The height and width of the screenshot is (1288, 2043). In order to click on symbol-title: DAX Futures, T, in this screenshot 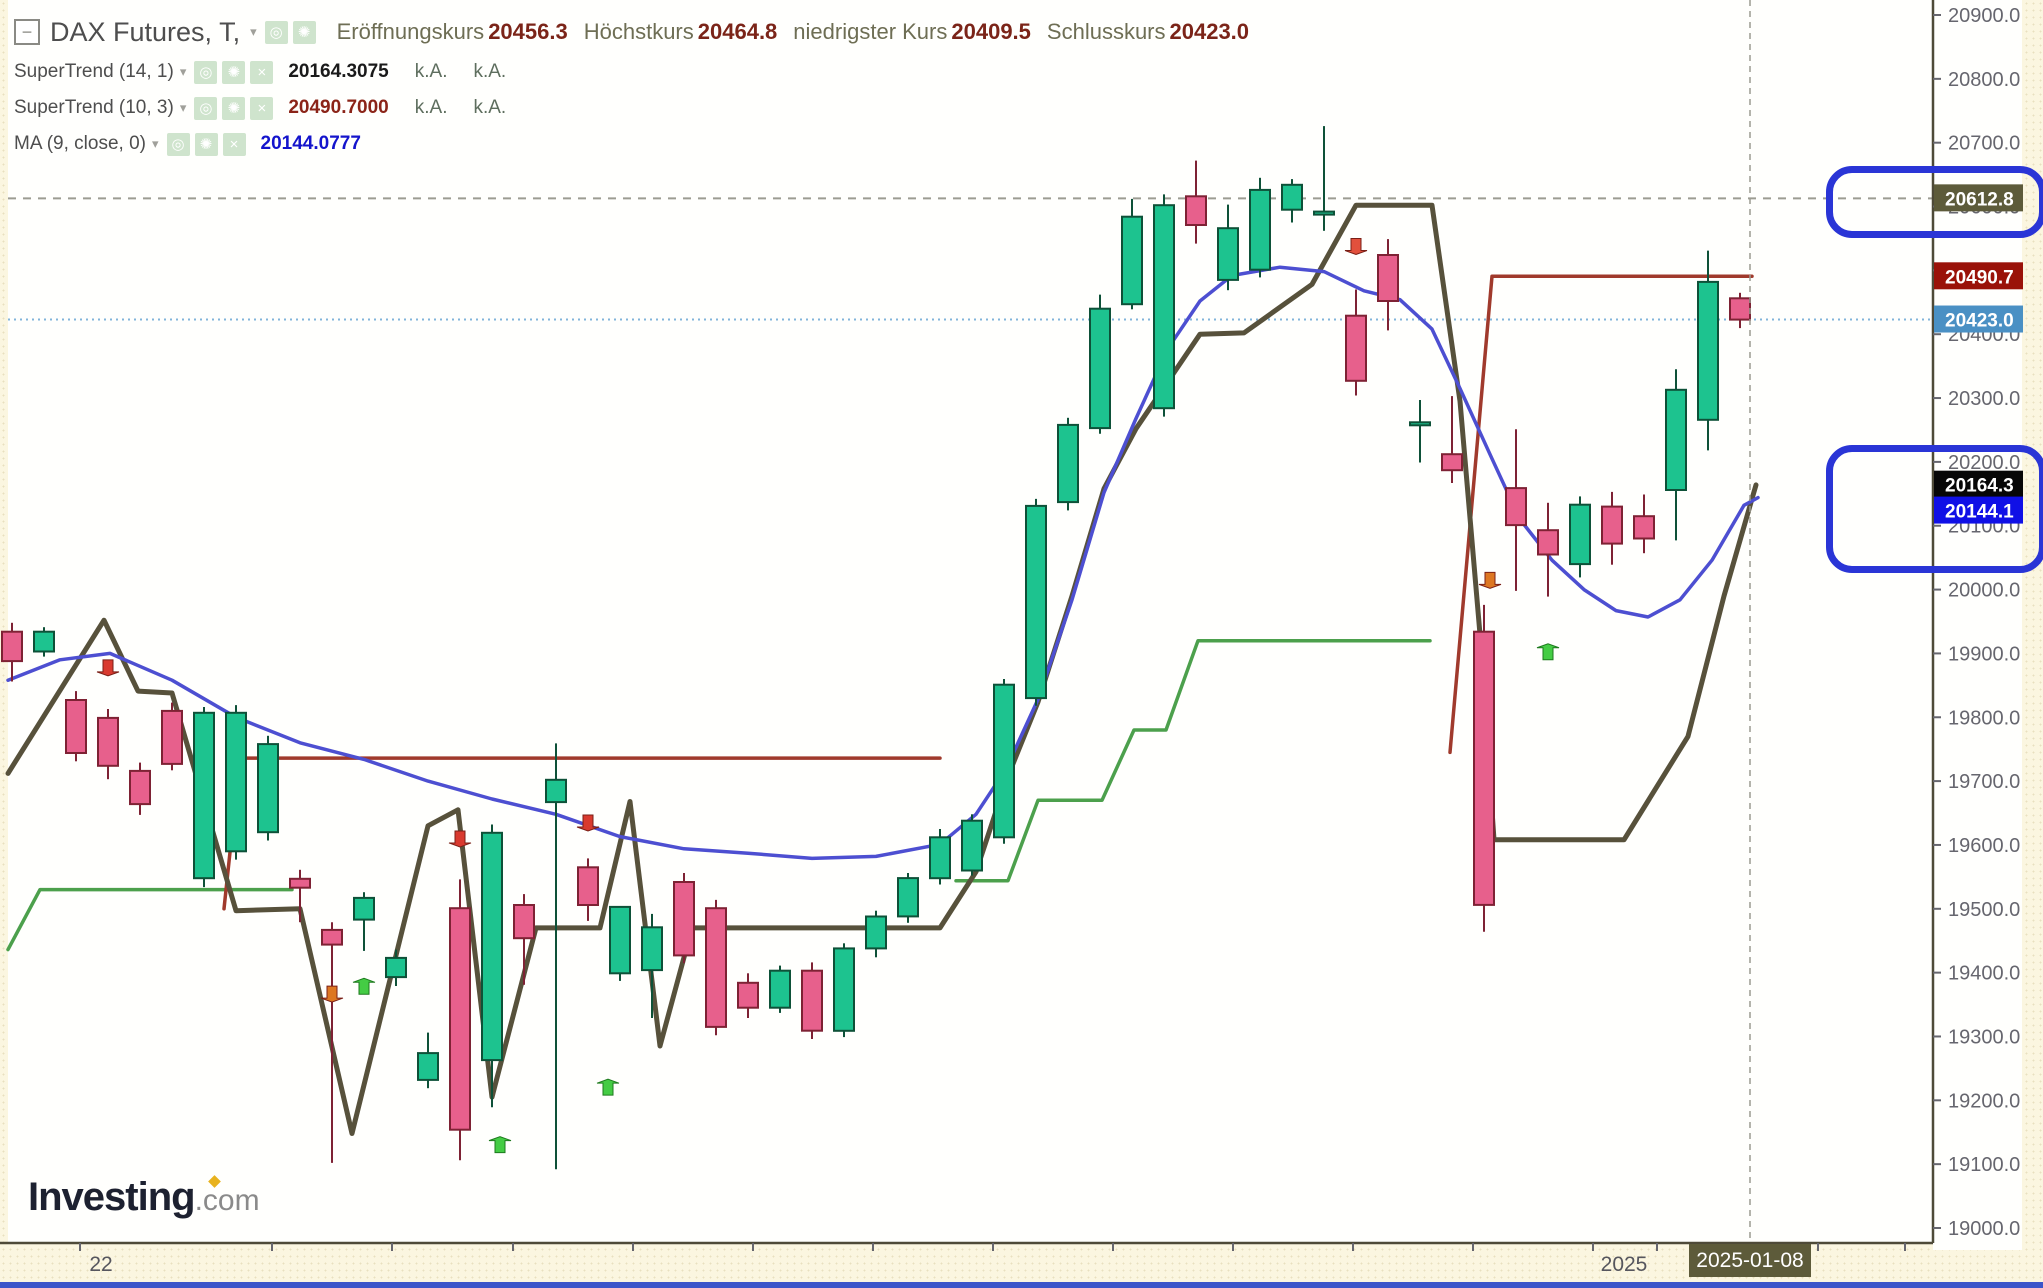, I will do `click(145, 31)`.